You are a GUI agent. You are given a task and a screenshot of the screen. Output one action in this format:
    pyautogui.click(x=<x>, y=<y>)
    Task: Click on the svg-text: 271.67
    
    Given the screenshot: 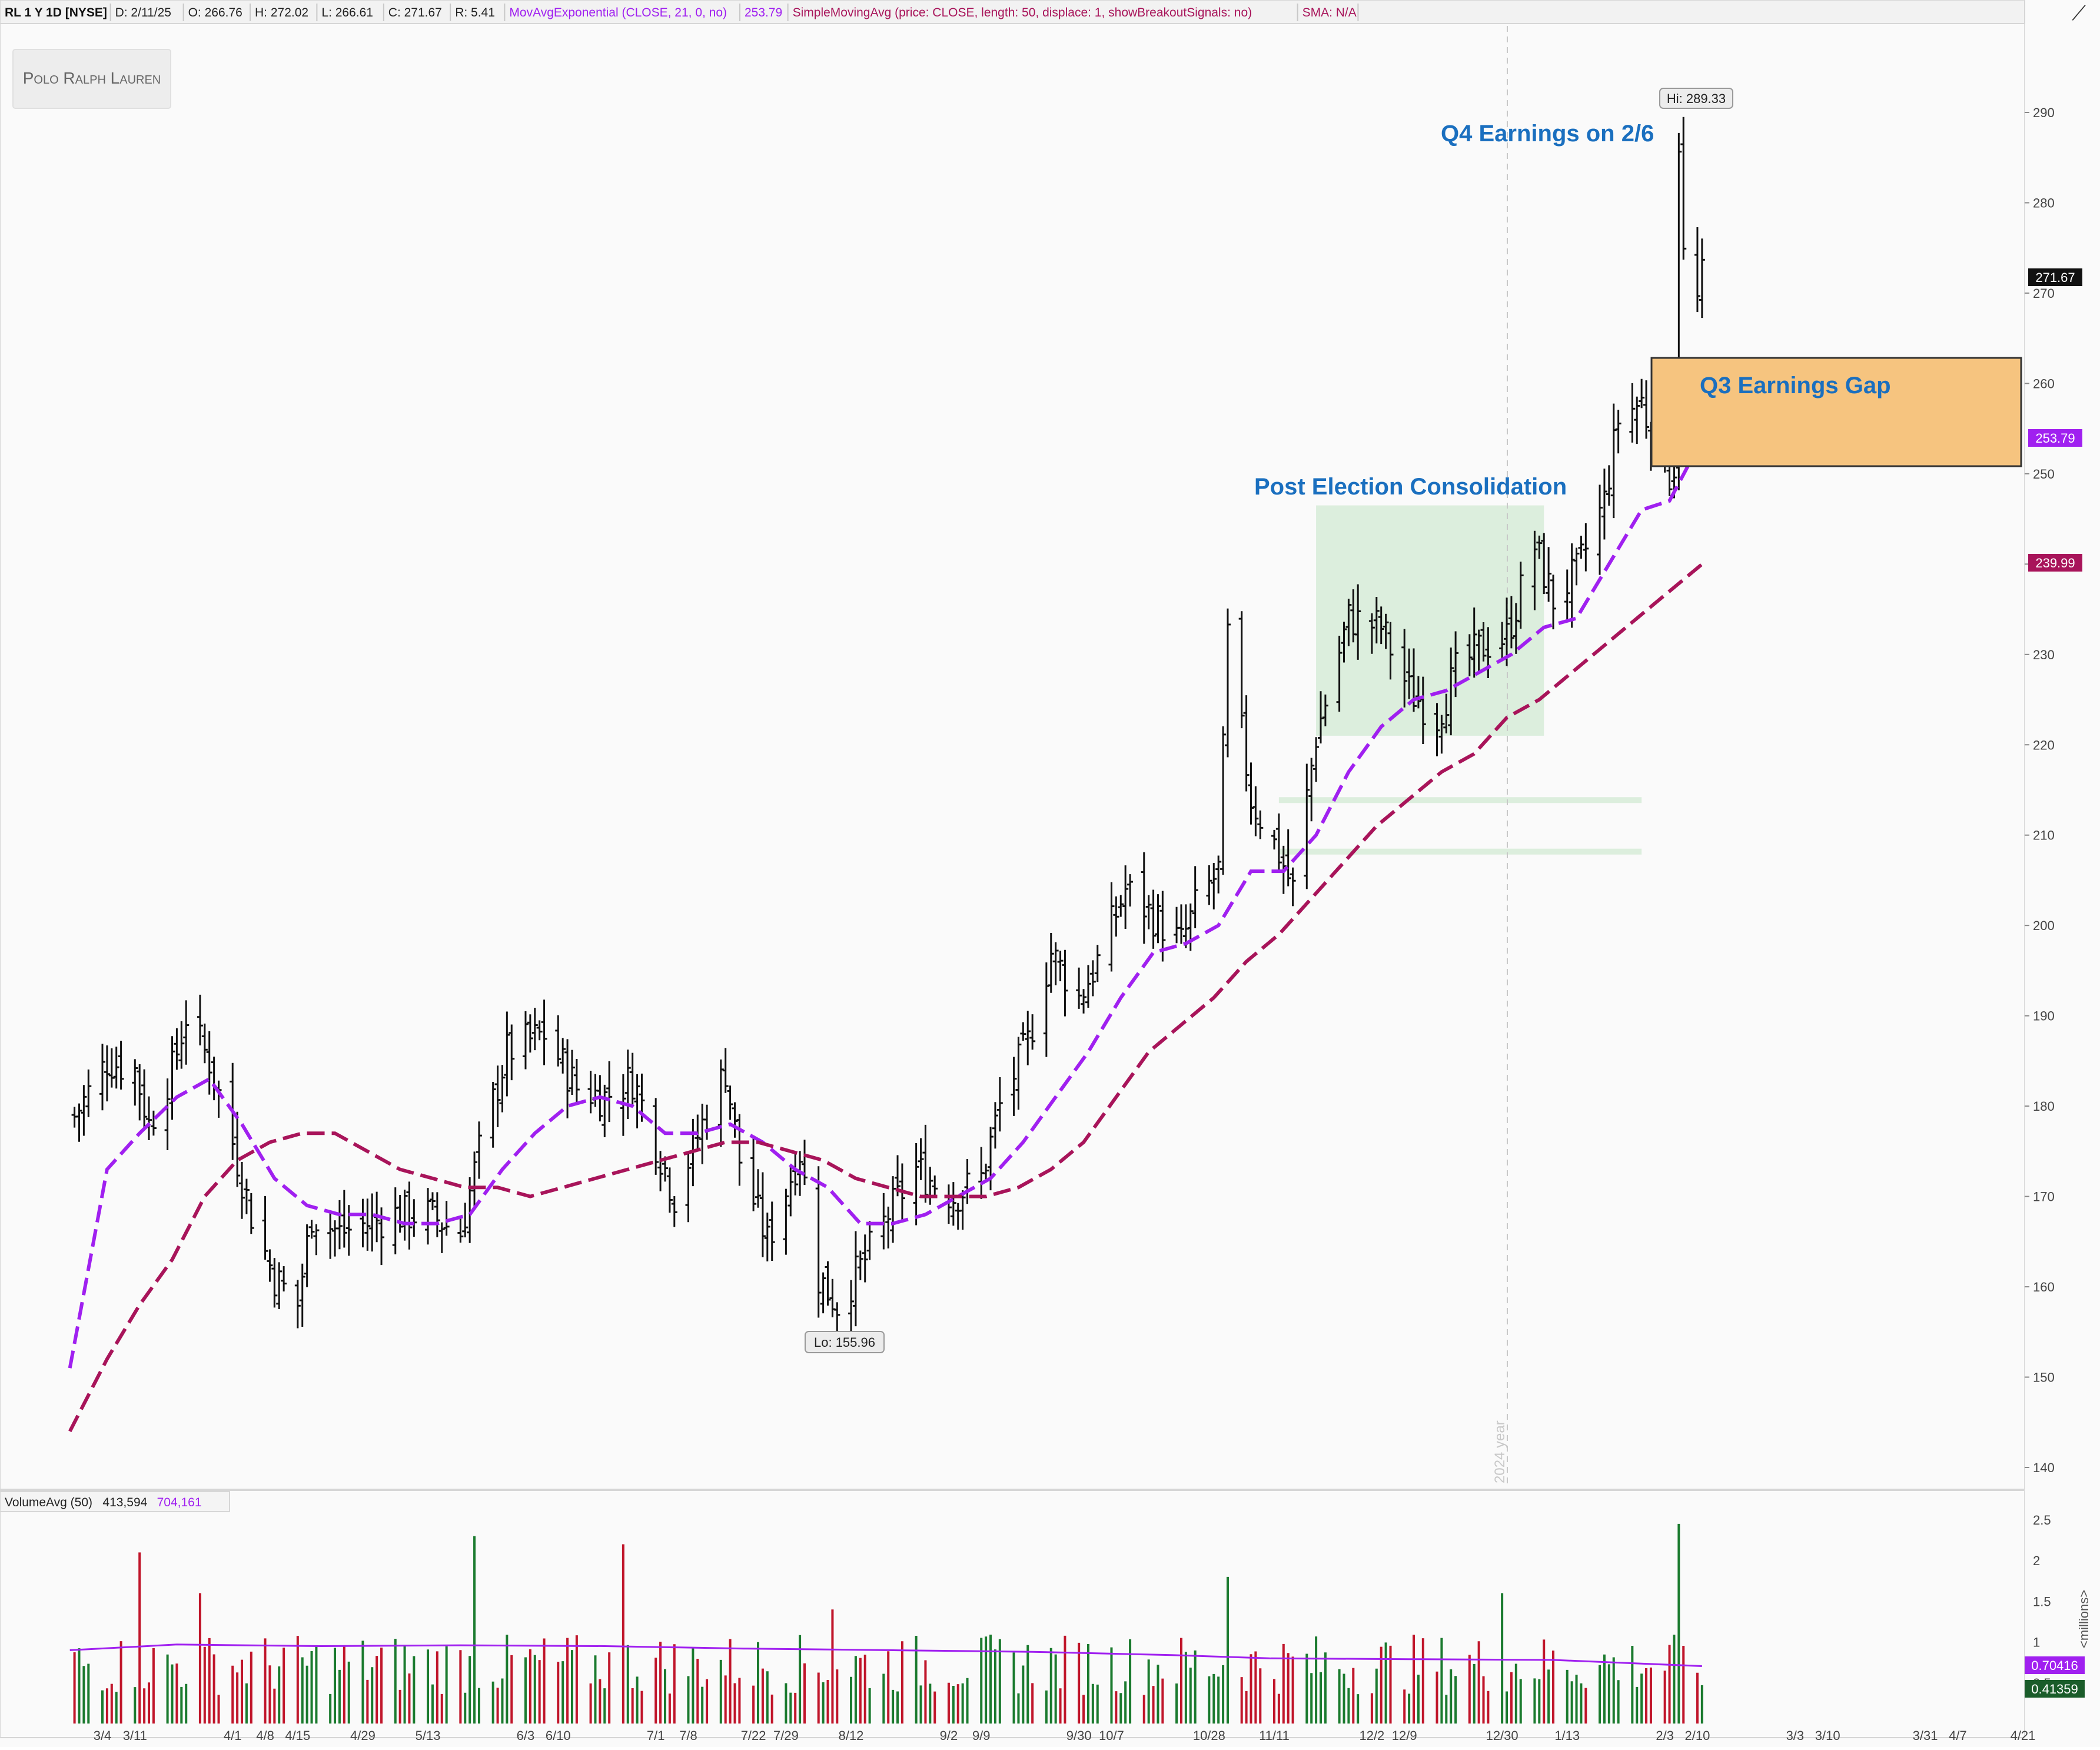 What is the action you would take?
    pyautogui.click(x=2055, y=277)
    